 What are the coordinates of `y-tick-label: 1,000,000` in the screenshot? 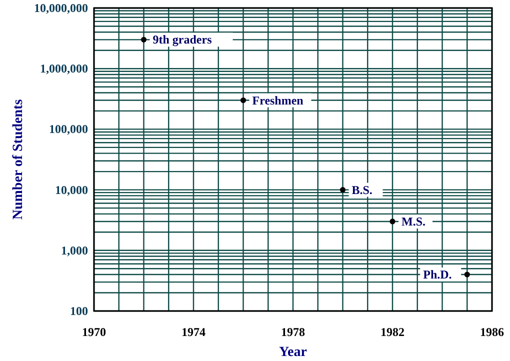 It's located at (64, 69).